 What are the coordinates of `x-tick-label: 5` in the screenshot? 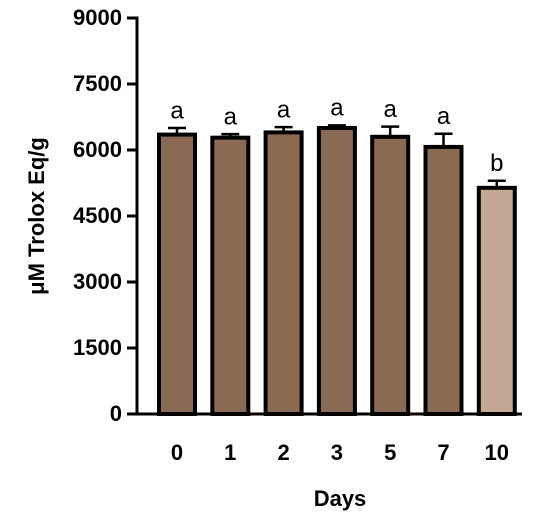 It's located at (390, 452).